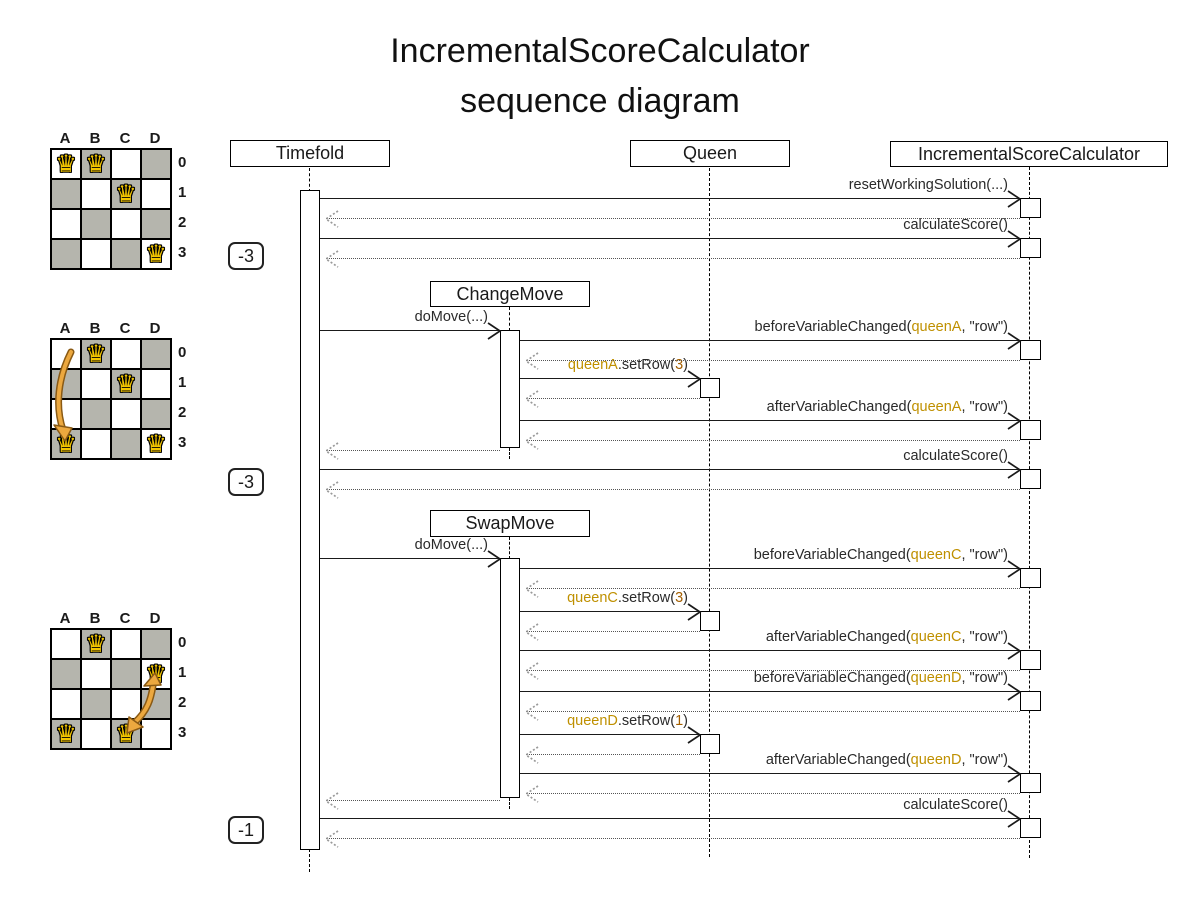  Describe the element at coordinates (887, 638) in the screenshot. I see `message-label: afterVariableChanged(queenC, "row")` at that location.